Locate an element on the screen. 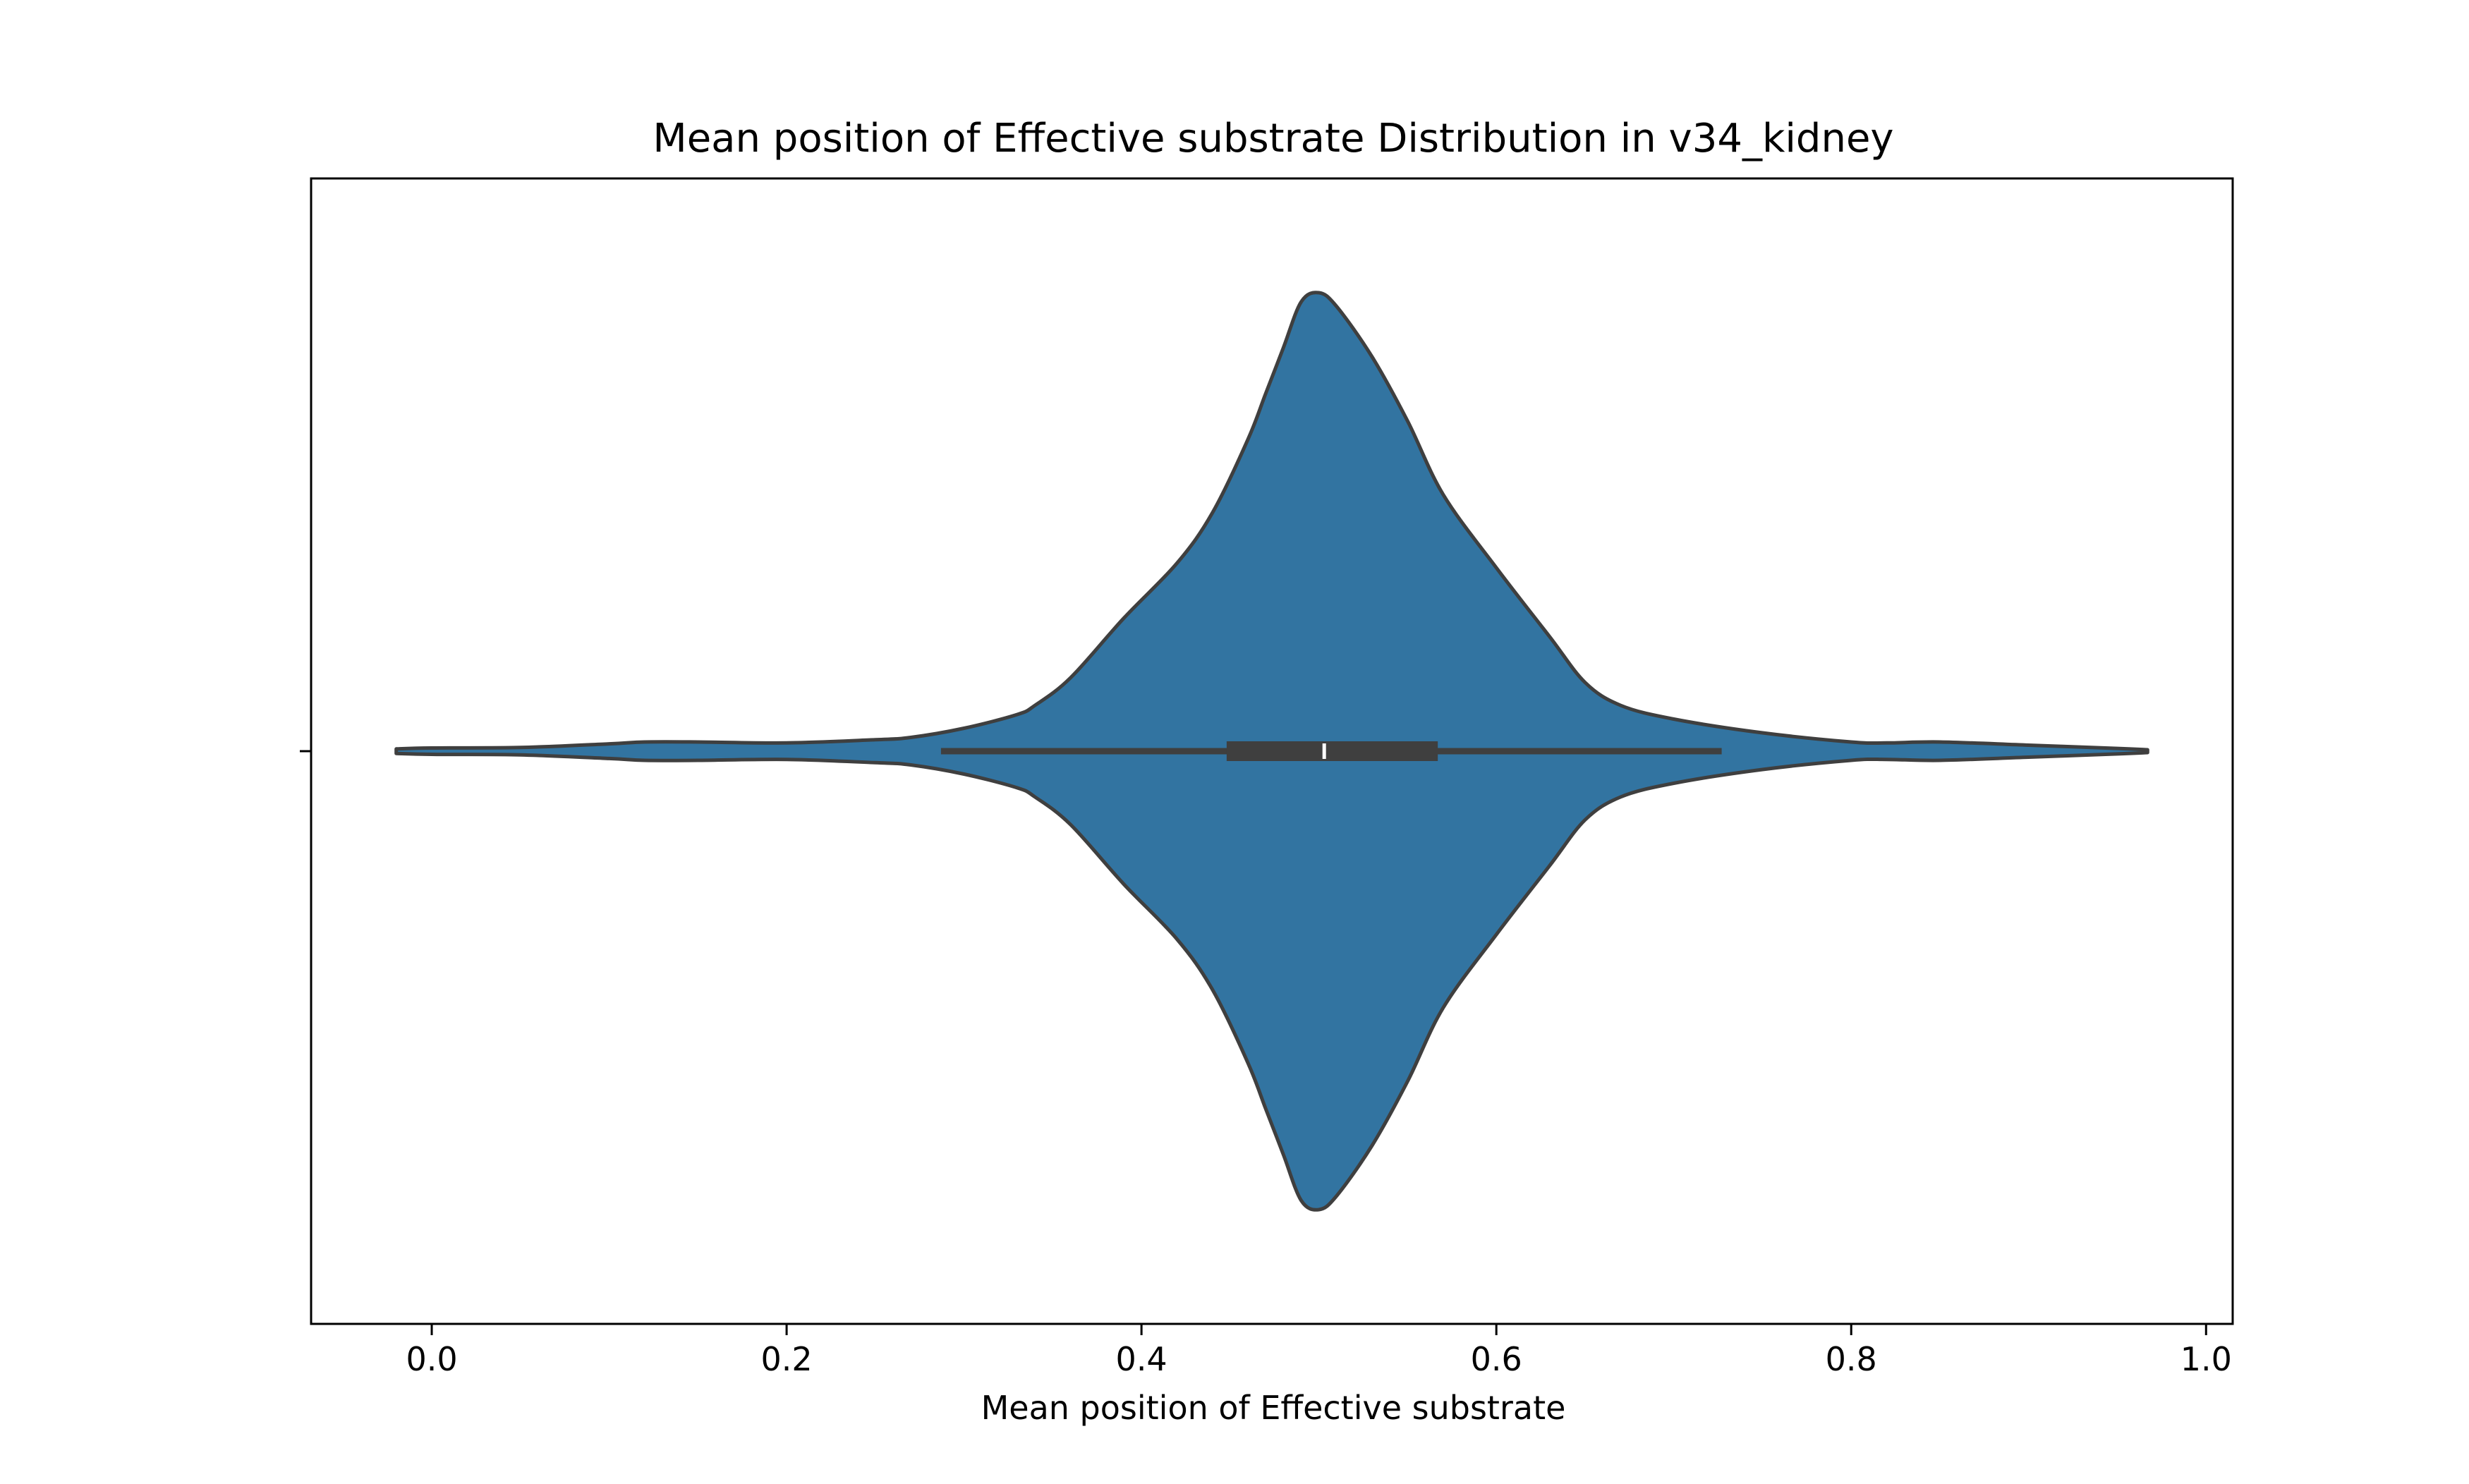 The image size is (2469, 1484). x-tick-label: 0.4 is located at coordinates (1141, 1359).